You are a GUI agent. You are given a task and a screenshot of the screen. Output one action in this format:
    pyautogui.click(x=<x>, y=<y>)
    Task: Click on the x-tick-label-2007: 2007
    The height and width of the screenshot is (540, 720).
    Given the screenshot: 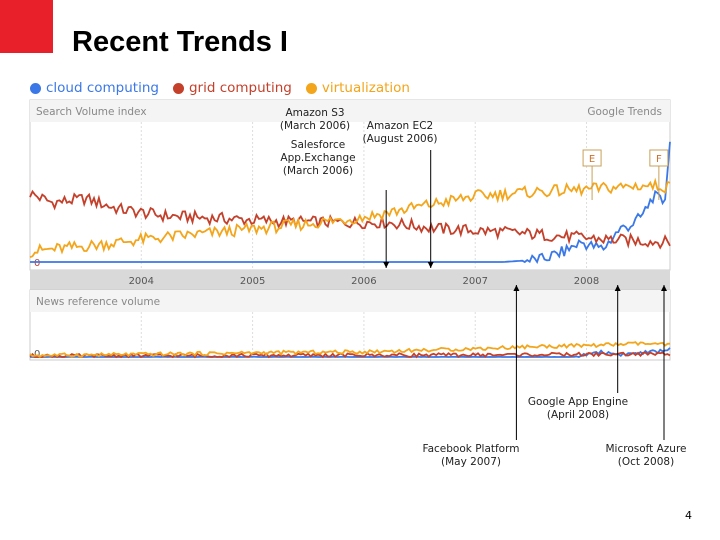 What is the action you would take?
    pyautogui.click(x=474, y=281)
    